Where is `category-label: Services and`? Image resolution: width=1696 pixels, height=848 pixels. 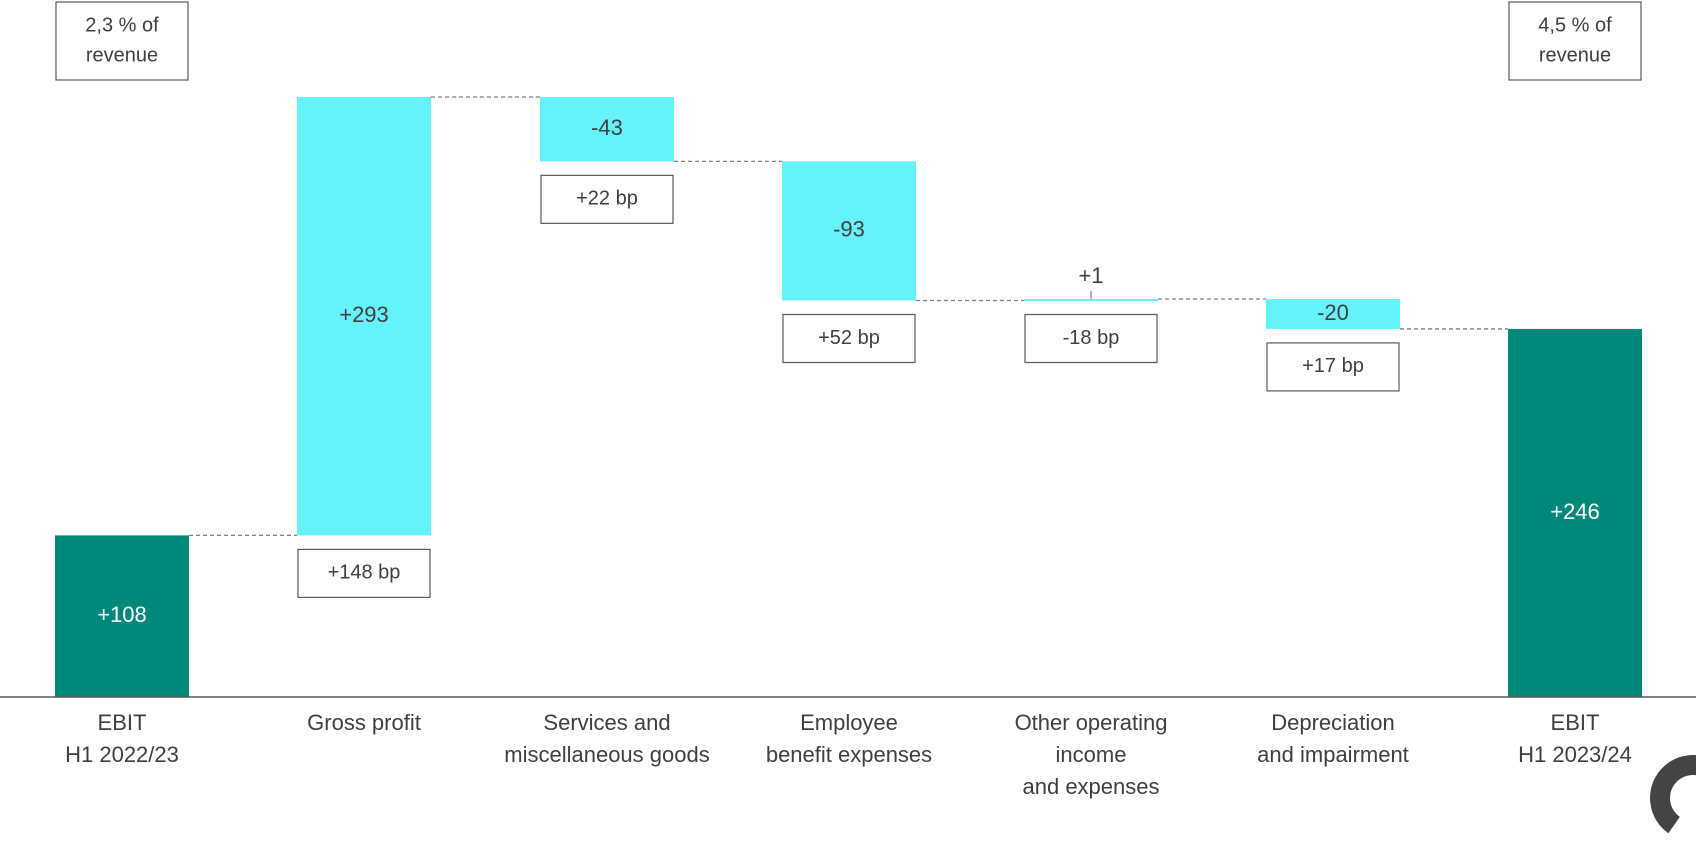 category-label: Services and is located at coordinates (606, 722).